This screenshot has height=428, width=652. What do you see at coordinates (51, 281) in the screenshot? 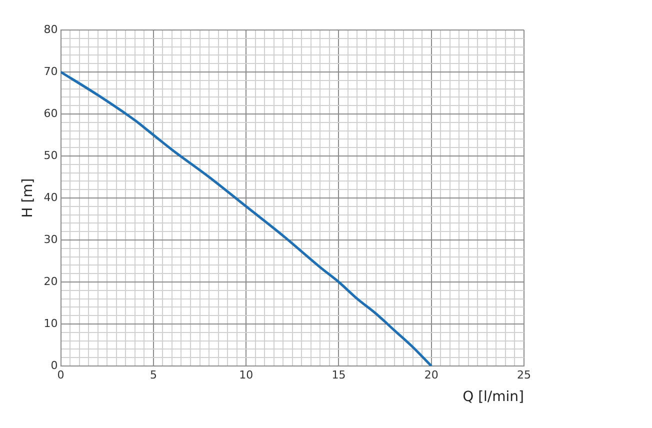
I see `y-tick-label: 20` at bounding box center [51, 281].